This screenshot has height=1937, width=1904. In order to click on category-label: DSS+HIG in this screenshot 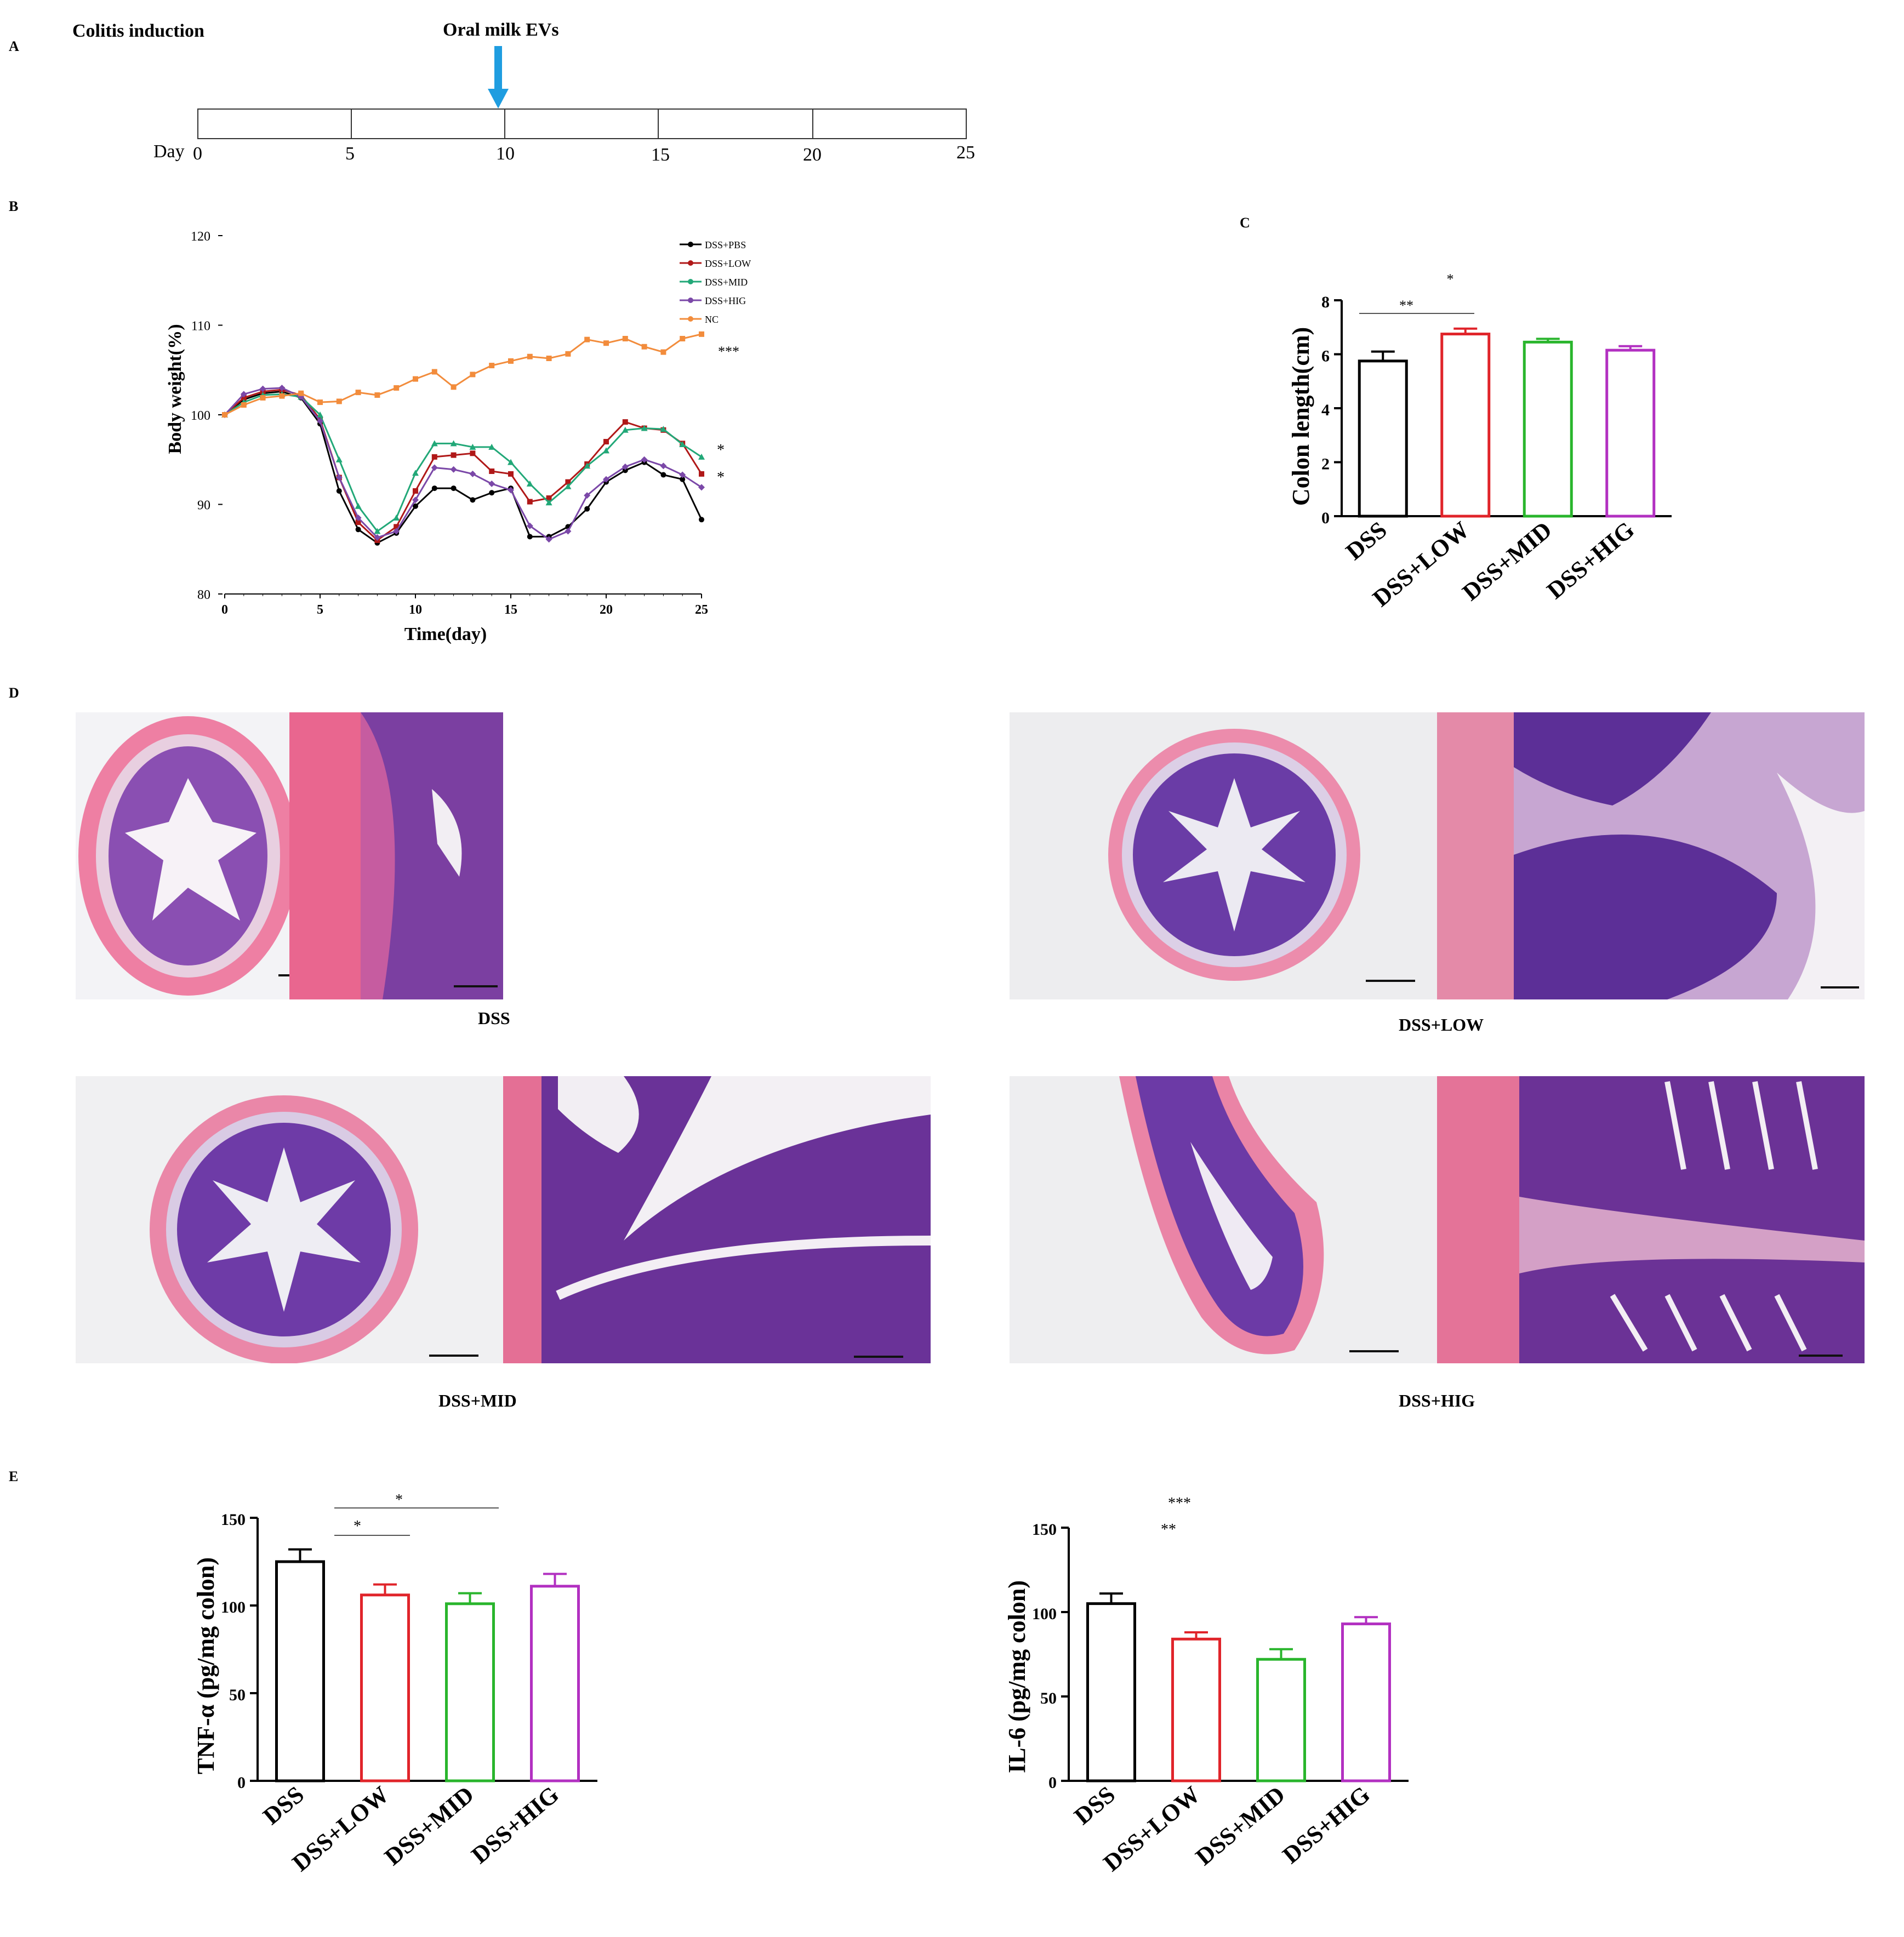, I will do `click(515, 1825)`.